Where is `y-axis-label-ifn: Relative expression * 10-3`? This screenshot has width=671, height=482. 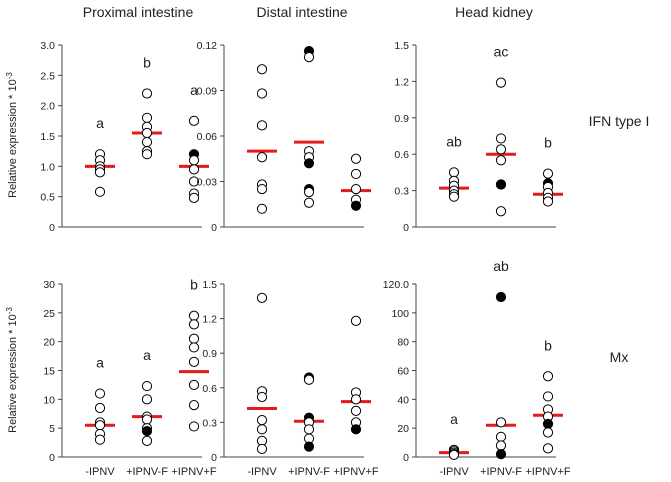 y-axis-label-ifn: Relative expression * 10-3 is located at coordinates (12, 135).